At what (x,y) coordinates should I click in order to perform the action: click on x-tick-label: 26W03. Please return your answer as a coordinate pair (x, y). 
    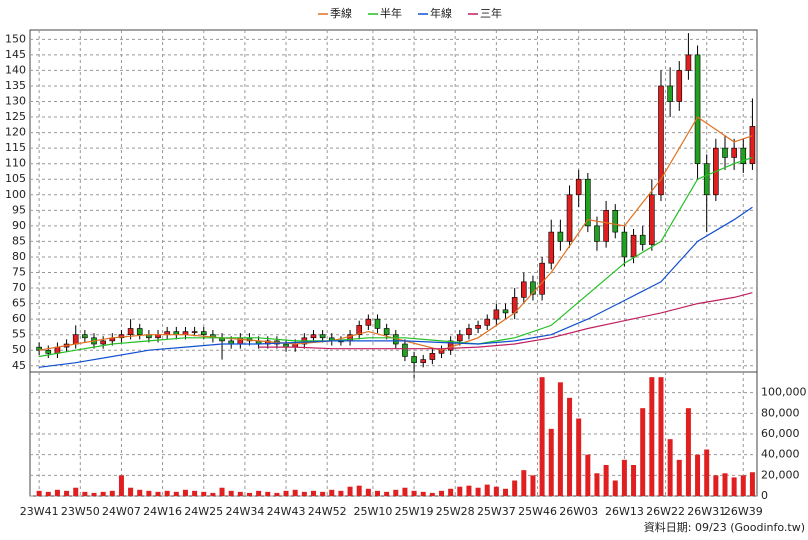
    Looking at the image, I should click on (578, 511).